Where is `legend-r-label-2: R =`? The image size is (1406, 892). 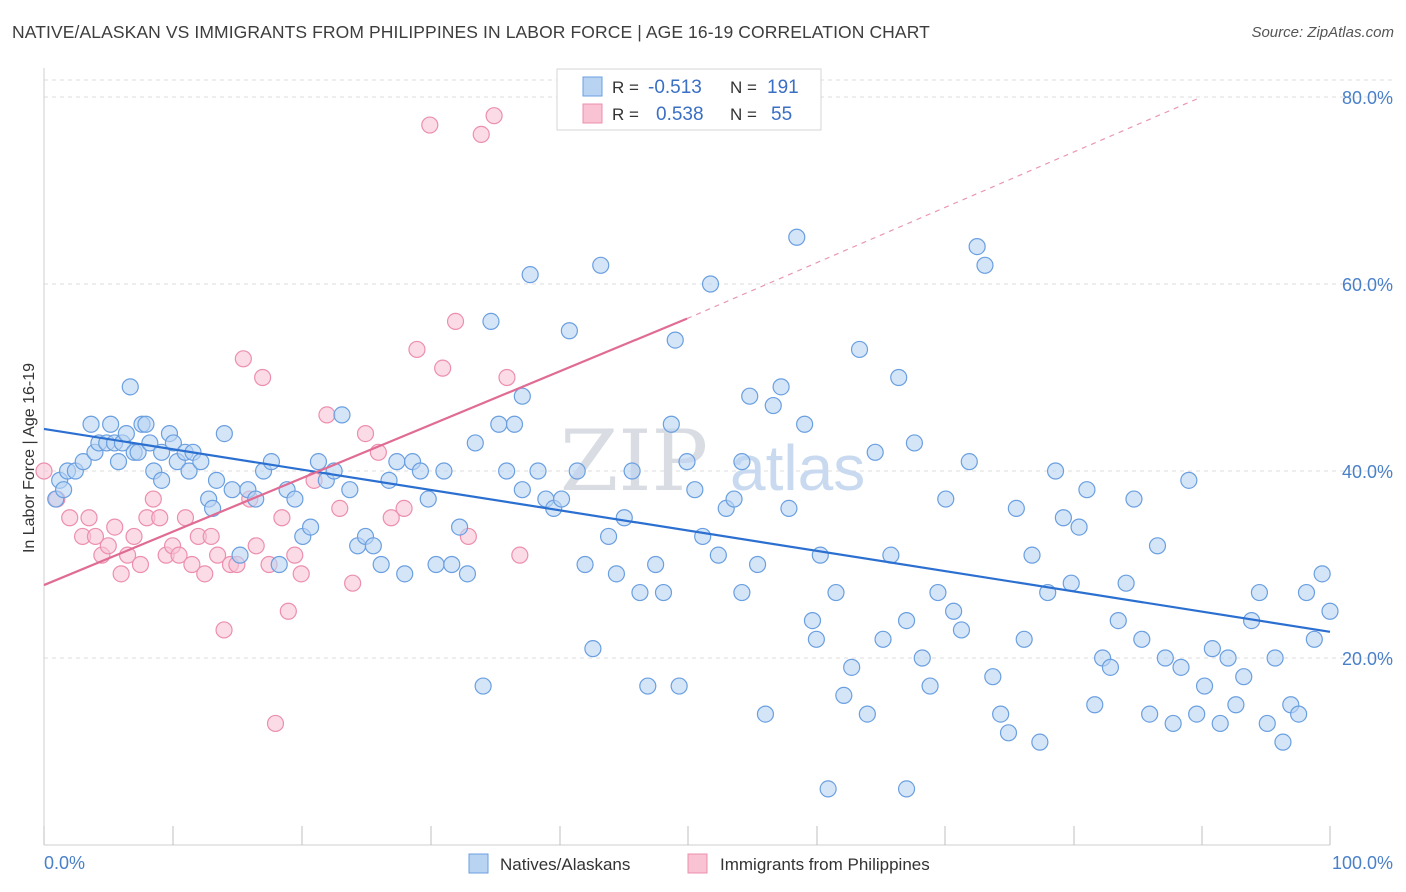
legend-r-label-2: R = is located at coordinates (625, 114).